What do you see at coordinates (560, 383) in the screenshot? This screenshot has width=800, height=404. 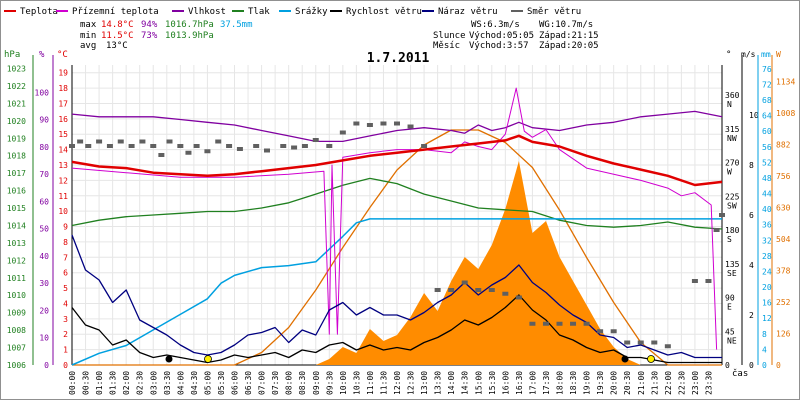 I see `time-tick-label: 18:00` at bounding box center [560, 383].